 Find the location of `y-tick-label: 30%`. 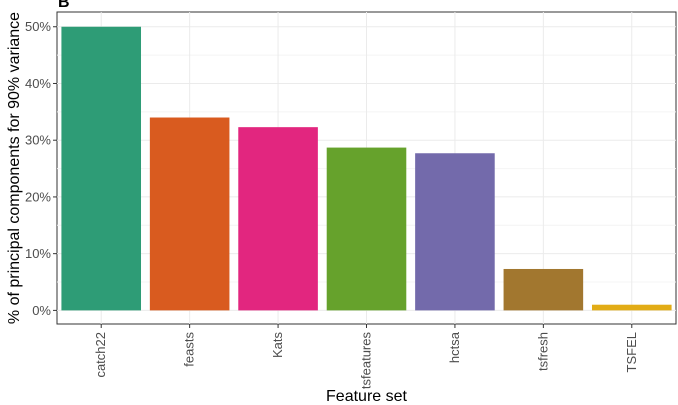

y-tick-label: 30% is located at coordinates (38, 140).